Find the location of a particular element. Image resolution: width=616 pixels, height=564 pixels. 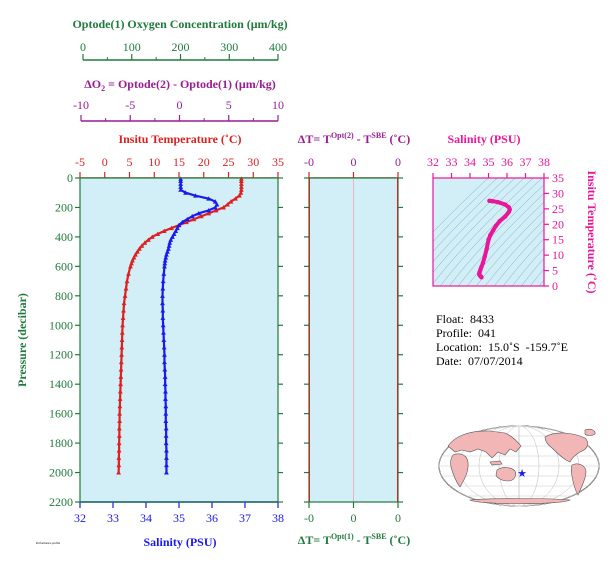

ts-salinity-label: Salinity (PSU) is located at coordinates (483, 139).